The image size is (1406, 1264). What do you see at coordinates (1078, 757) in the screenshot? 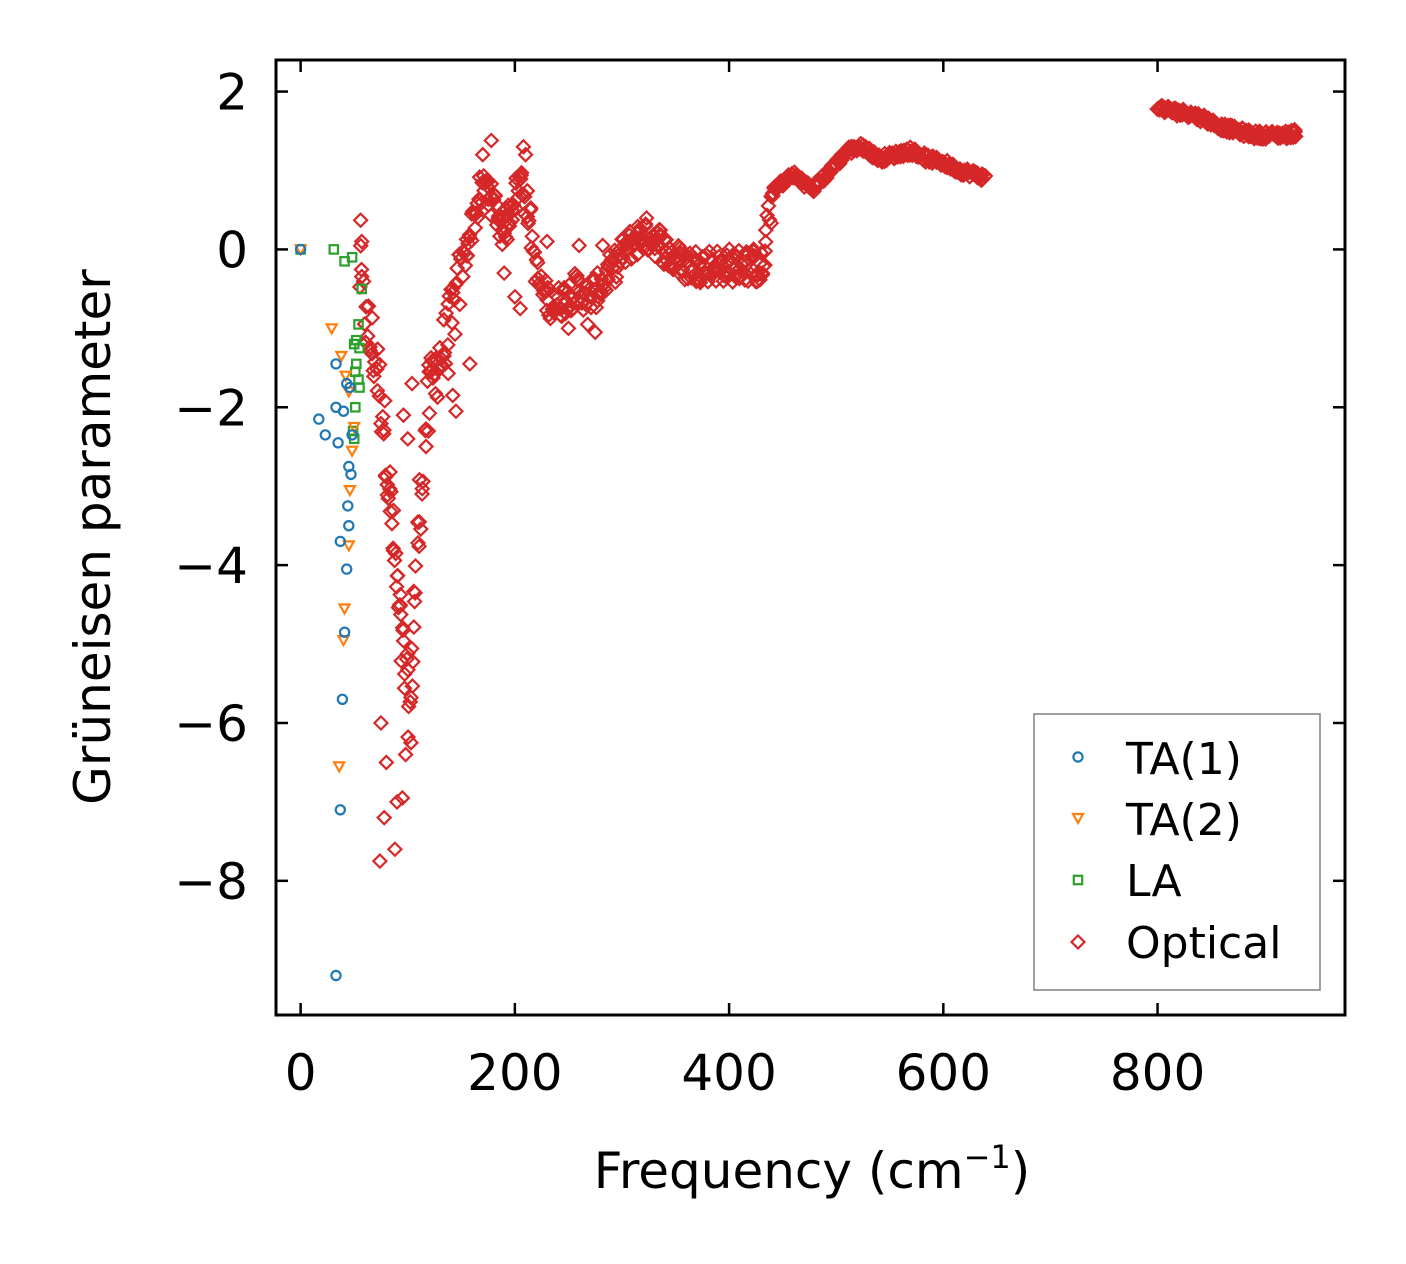
I see `legend-marker-ta1` at bounding box center [1078, 757].